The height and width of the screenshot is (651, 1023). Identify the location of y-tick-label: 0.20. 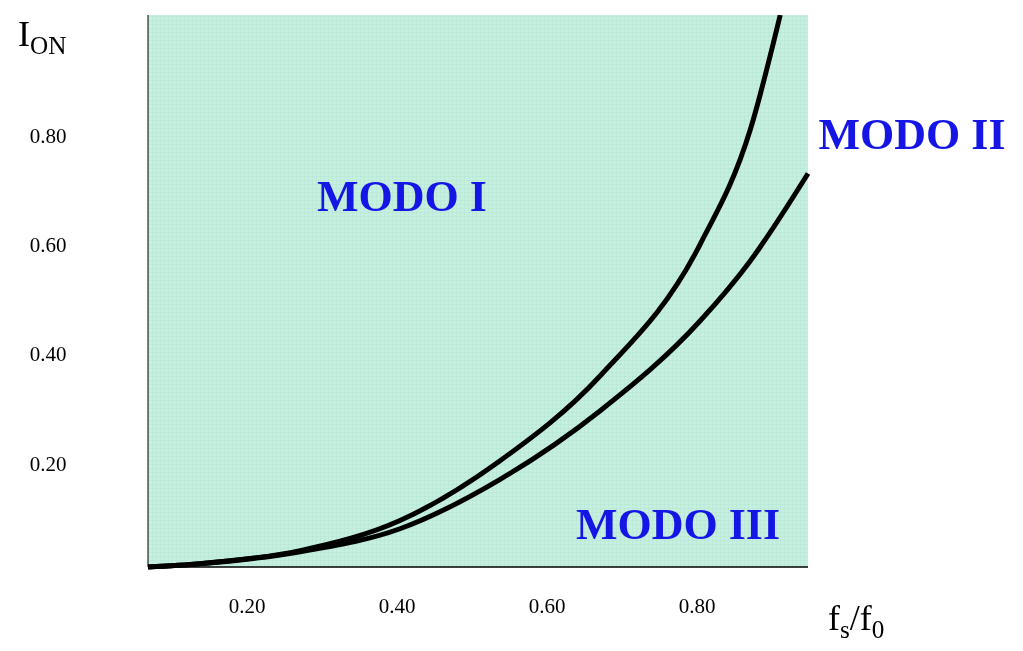
(48, 463).